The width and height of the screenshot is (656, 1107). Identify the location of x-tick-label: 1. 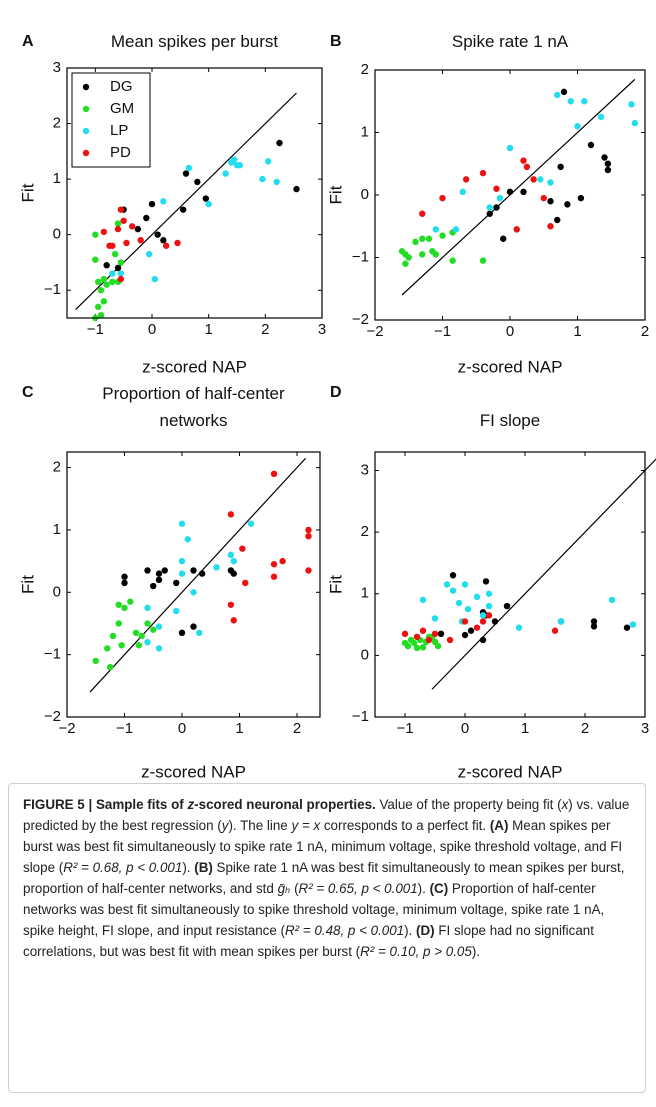
(525, 728).